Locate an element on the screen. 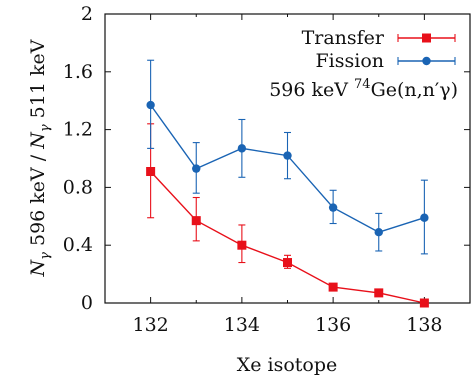  annotation-pre: 596 keV is located at coordinates (311, 90).